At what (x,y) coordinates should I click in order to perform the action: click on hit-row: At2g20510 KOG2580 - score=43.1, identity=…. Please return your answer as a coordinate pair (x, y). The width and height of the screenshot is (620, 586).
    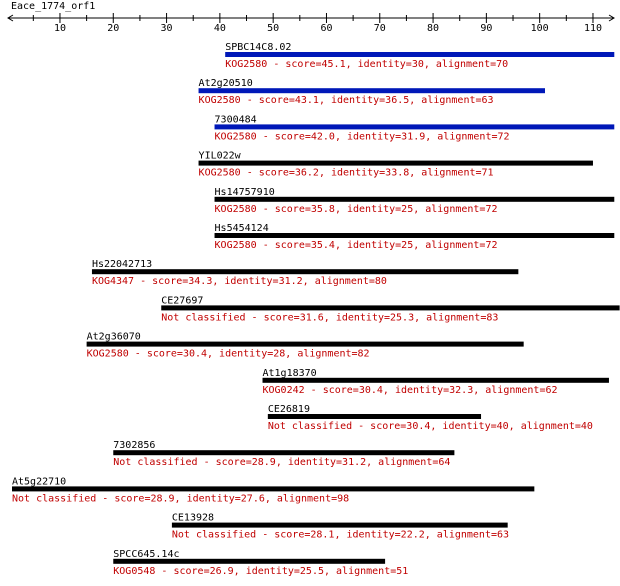
    Looking at the image, I should click on (372, 92).